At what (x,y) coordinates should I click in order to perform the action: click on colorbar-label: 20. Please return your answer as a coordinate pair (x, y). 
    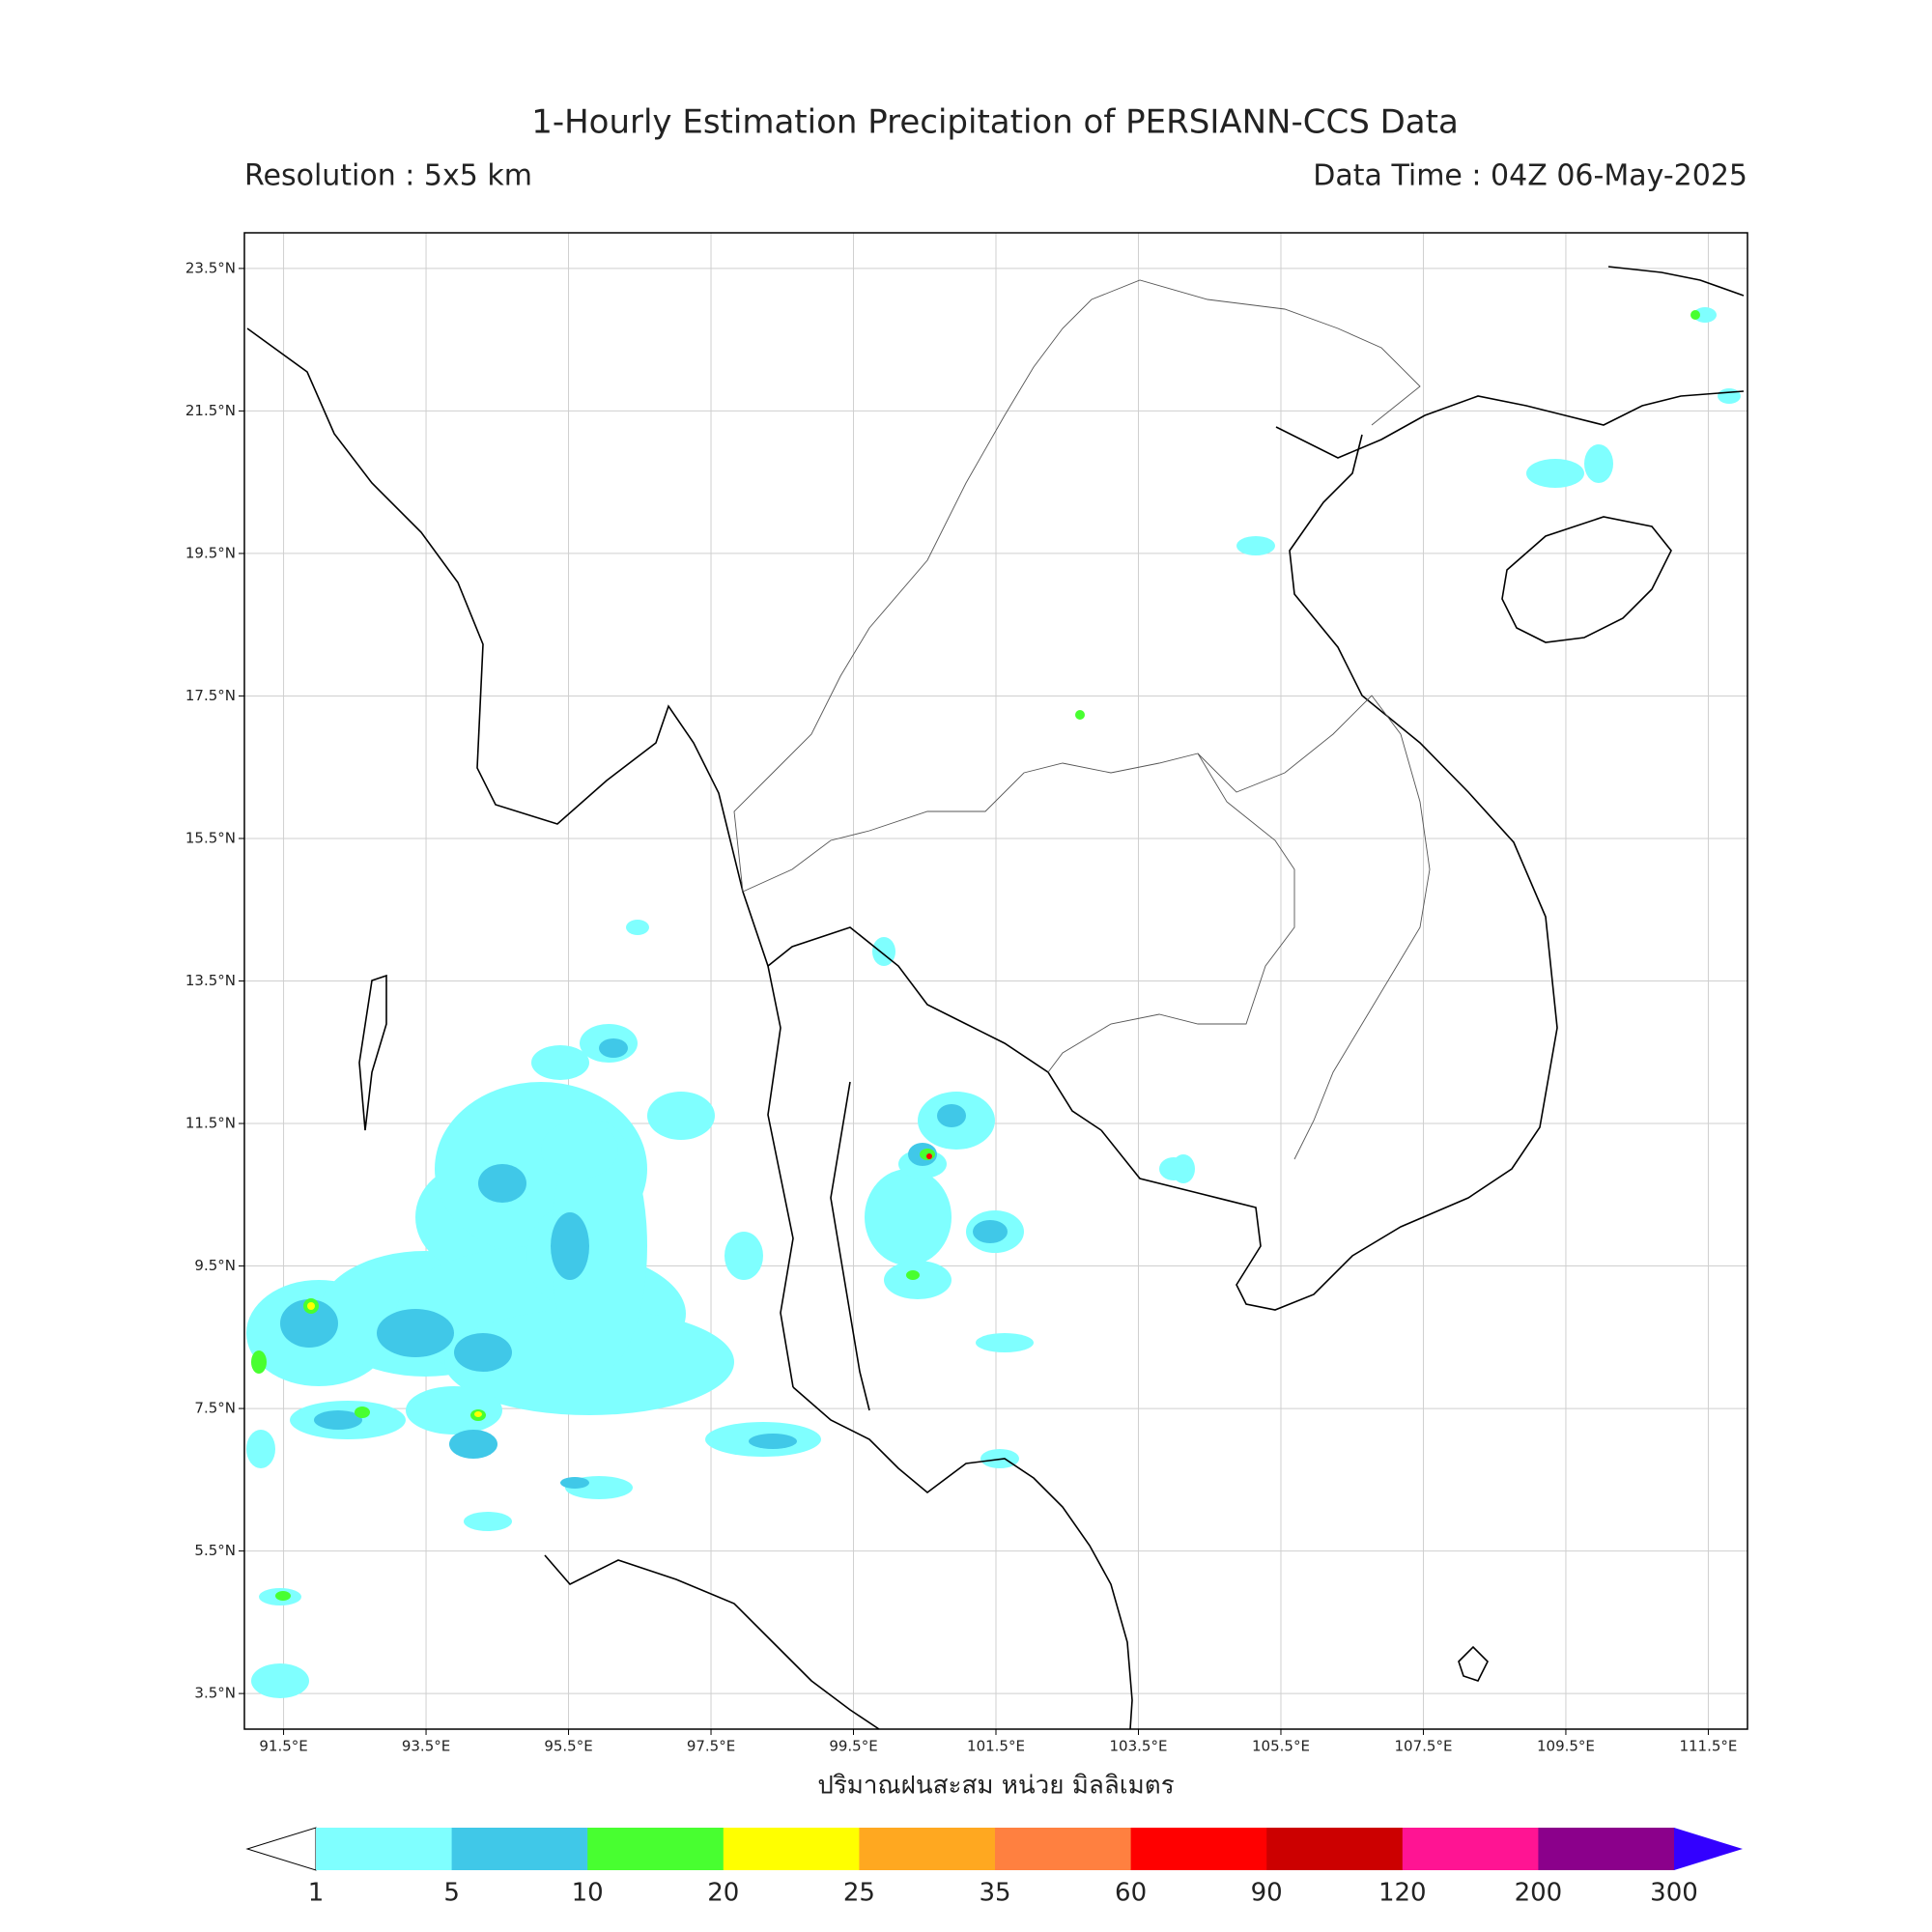
    Looking at the image, I should click on (723, 1893).